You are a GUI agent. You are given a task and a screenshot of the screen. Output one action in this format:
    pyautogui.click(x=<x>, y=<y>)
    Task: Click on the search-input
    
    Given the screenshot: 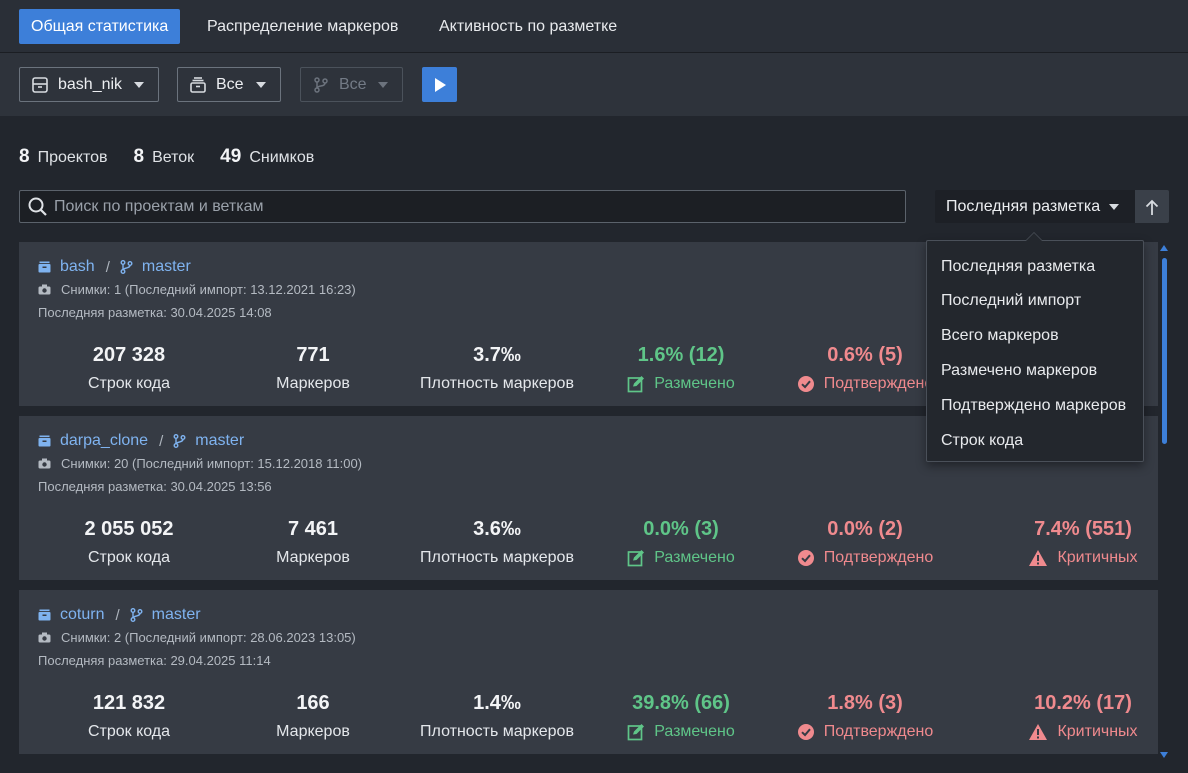 What is the action you would take?
    pyautogui.click(x=464, y=206)
    